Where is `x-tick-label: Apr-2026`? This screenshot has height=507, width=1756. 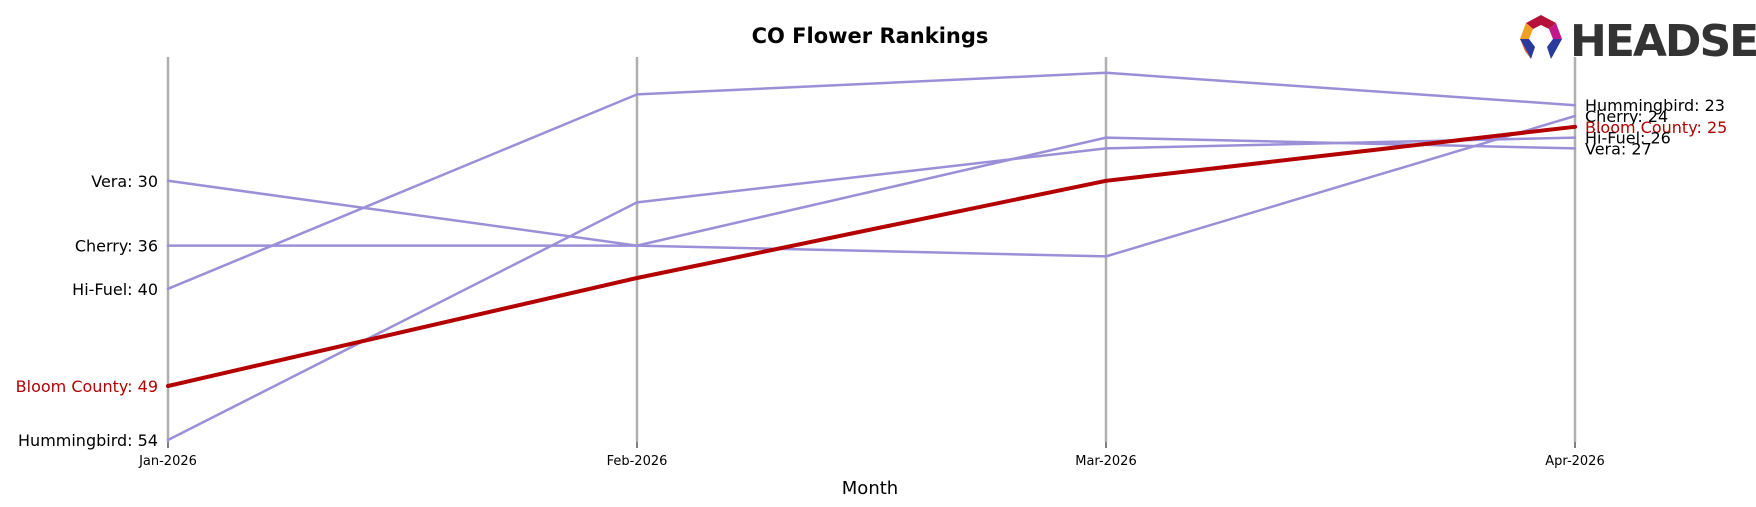 x-tick-label: Apr-2026 is located at coordinates (1574, 461).